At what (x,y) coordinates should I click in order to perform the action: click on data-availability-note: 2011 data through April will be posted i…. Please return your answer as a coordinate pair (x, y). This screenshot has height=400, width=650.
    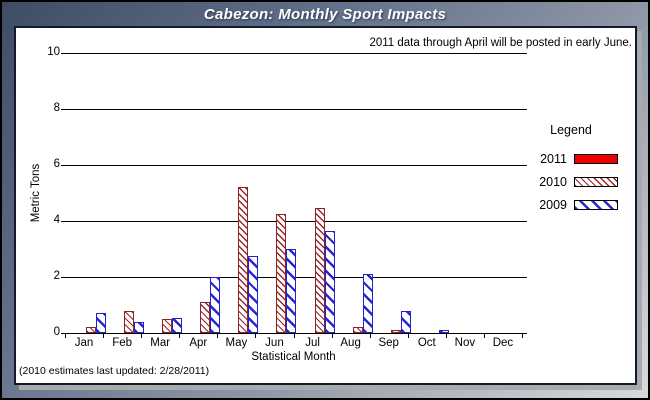
    Looking at the image, I should click on (500, 43).